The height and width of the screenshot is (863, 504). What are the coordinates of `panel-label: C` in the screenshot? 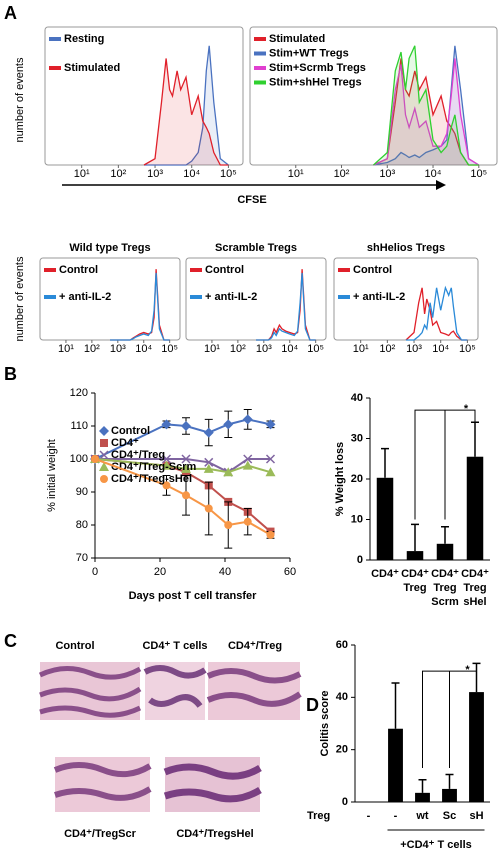 It's located at (10, 641).